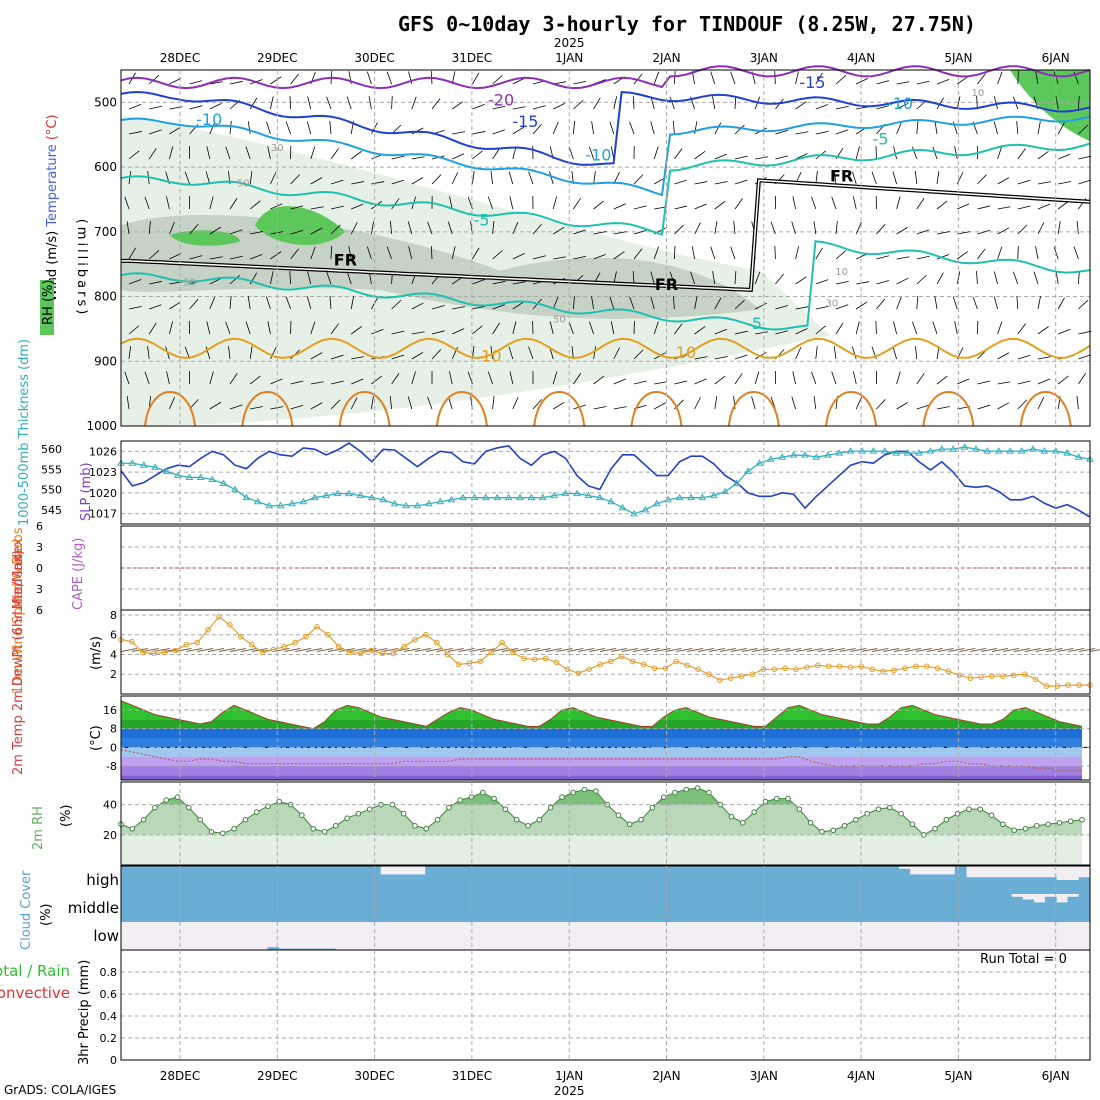  Describe the element at coordinates (103, 514) in the screenshot. I see `slp-tick-label: 1017` at that location.